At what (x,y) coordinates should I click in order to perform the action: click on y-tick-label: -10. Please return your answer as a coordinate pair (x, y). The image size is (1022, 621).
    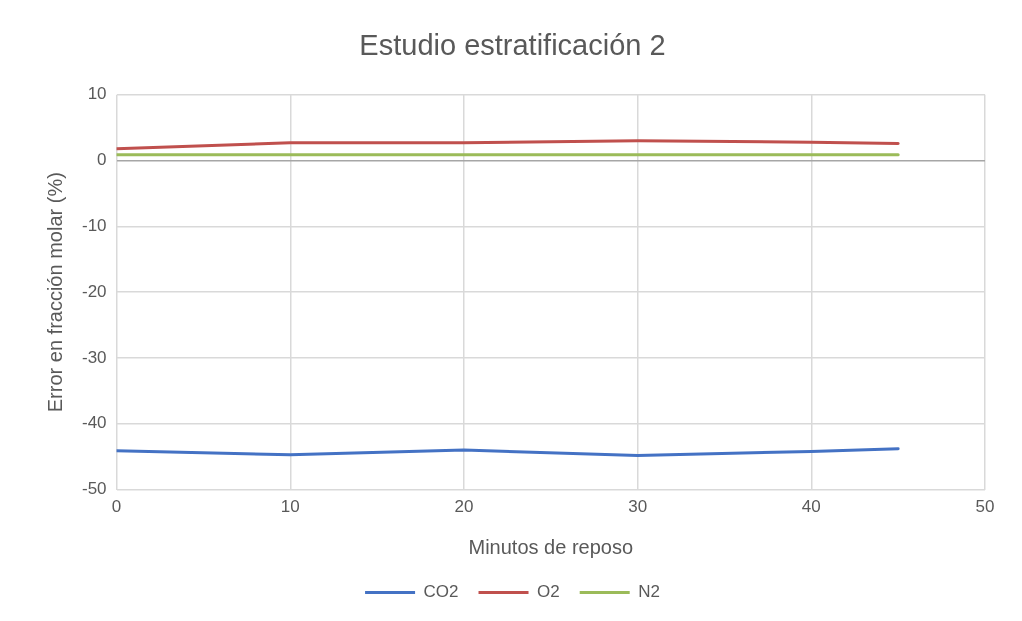
    Looking at the image, I should click on (94, 226).